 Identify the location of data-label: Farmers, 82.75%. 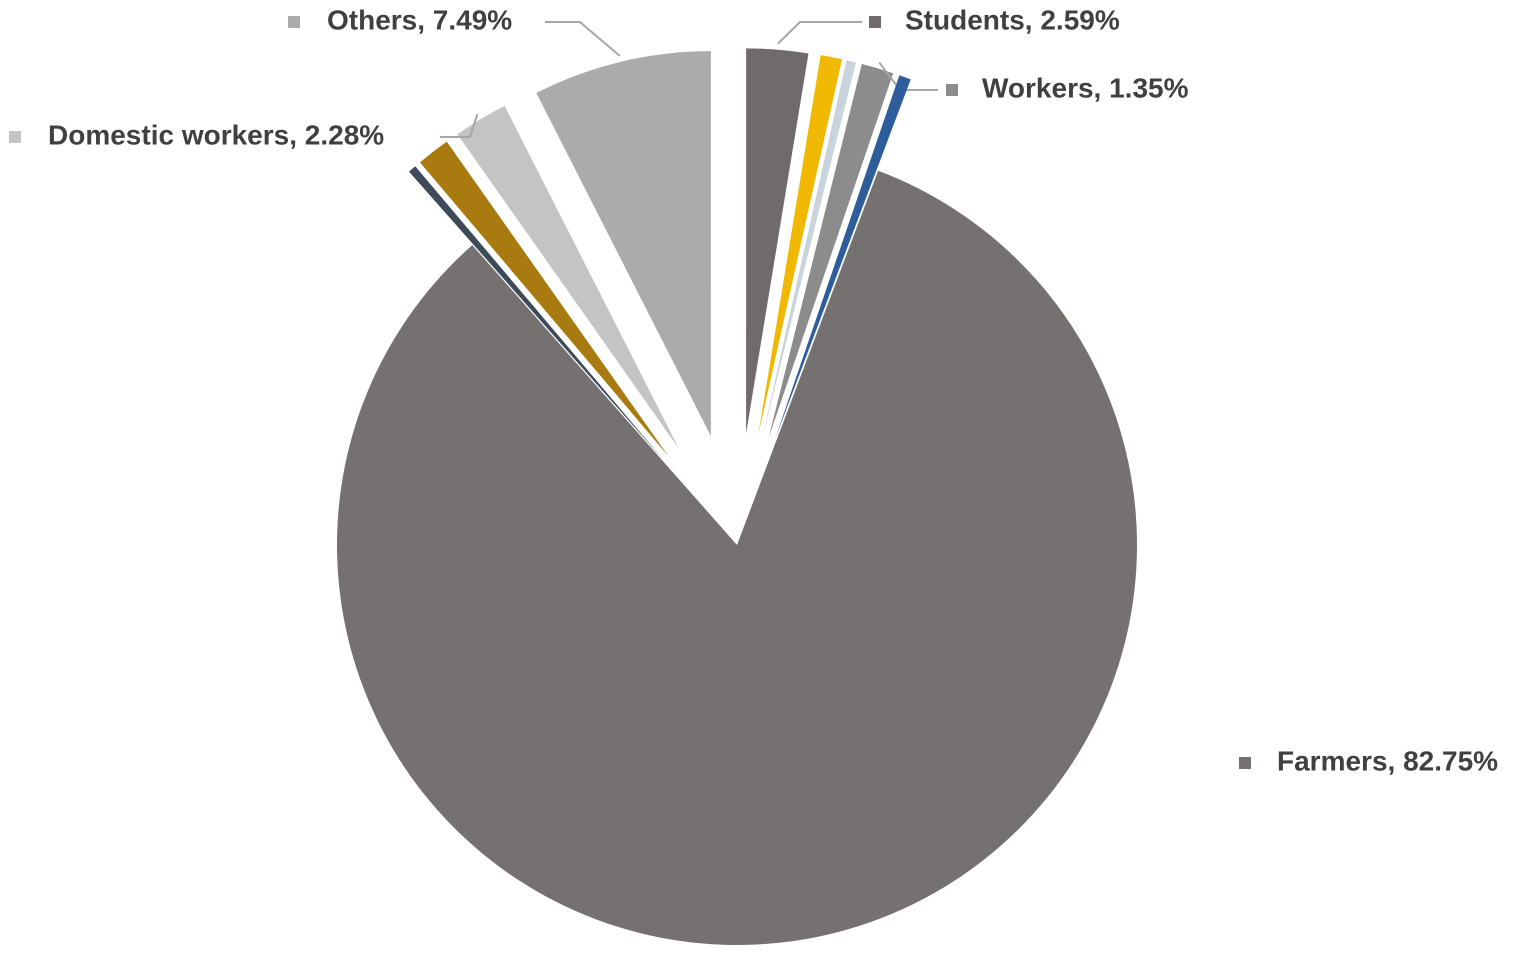
(1387, 760).